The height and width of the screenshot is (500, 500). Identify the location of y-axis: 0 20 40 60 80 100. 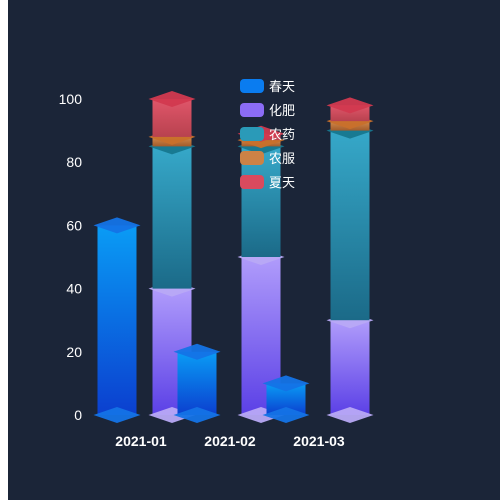
(71, 257).